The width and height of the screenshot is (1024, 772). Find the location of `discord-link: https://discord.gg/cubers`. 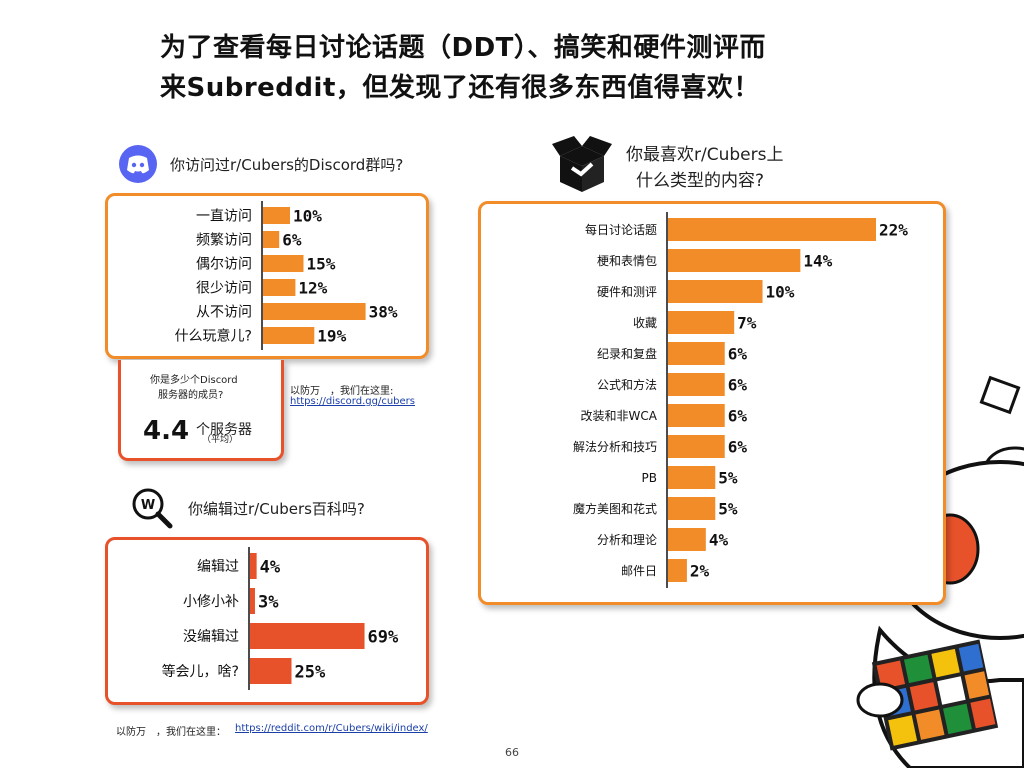

discord-link: https://discord.gg/cubers is located at coordinates (352, 401).